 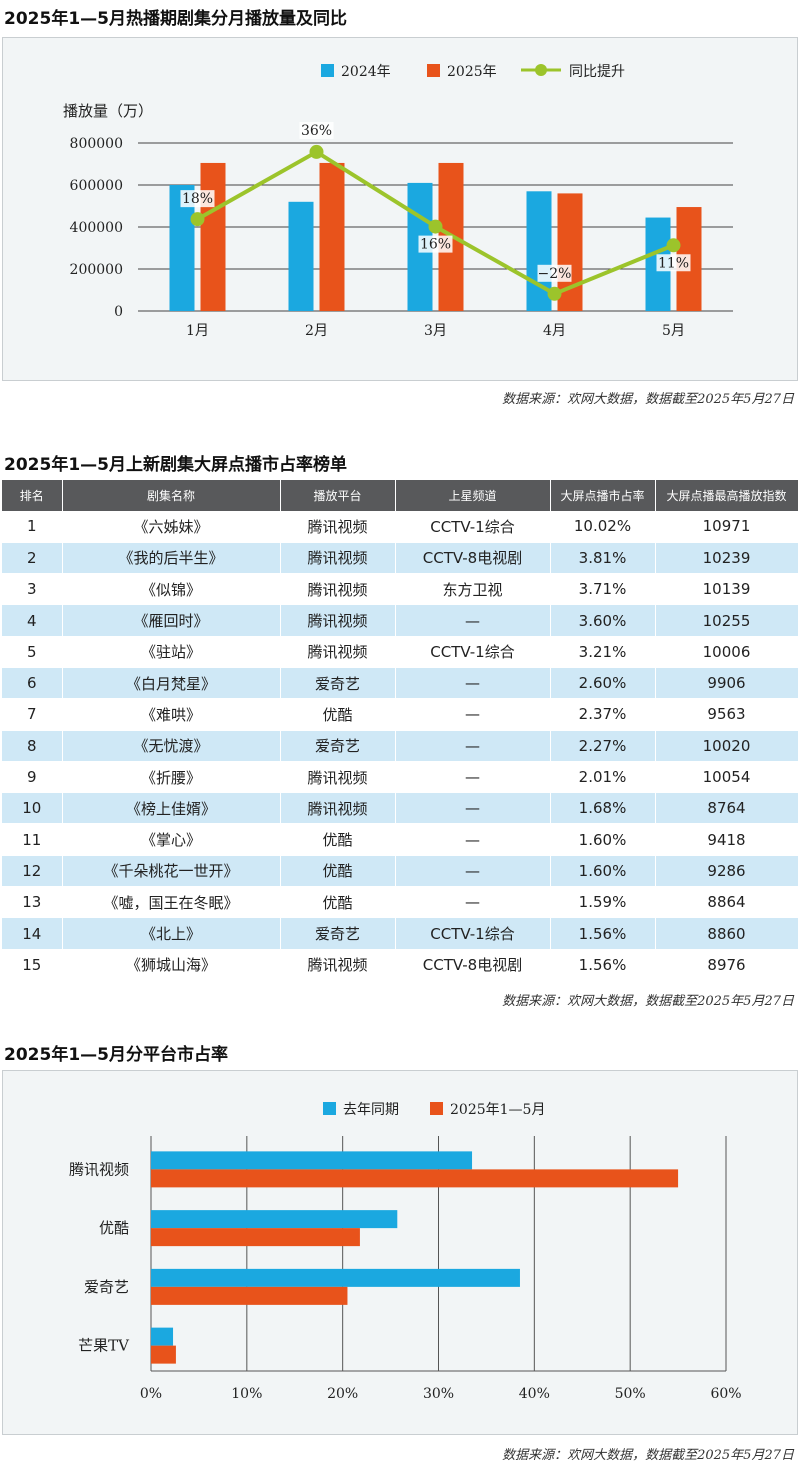 What do you see at coordinates (32, 933) in the screenshot?
I see `cell-rank: 14` at bounding box center [32, 933].